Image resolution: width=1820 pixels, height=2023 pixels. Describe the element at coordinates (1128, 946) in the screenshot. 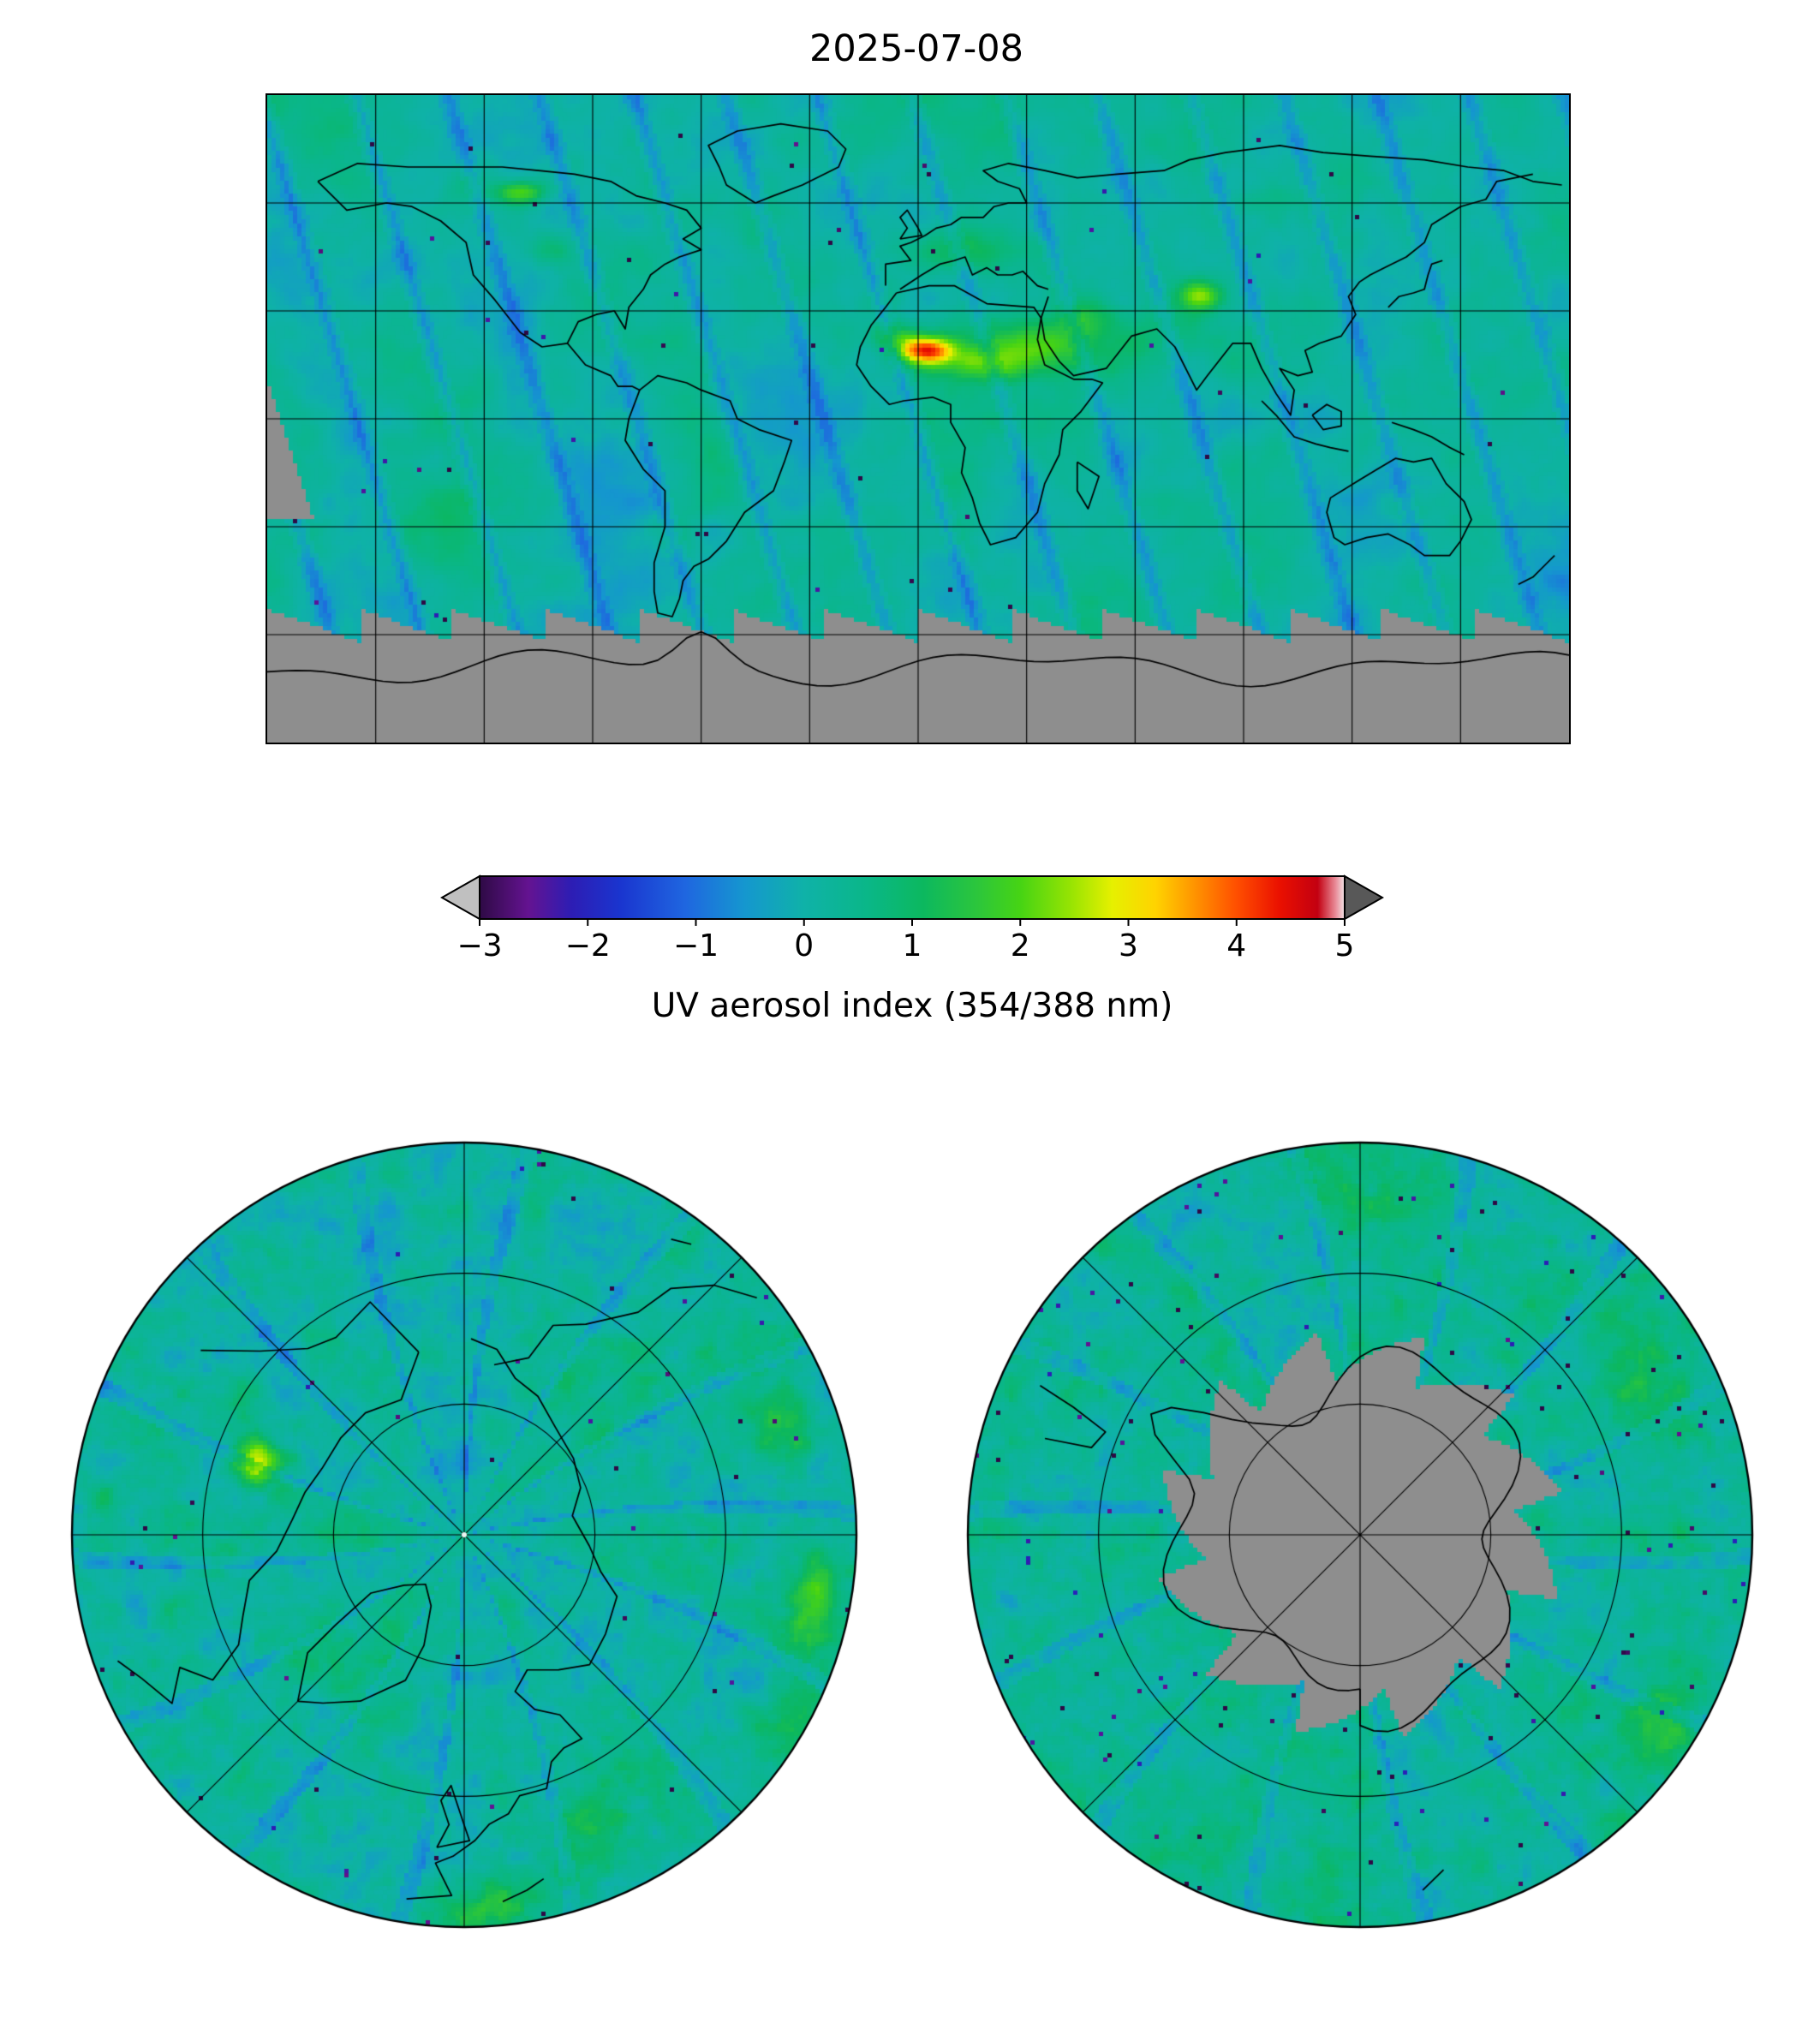

I see `colorbar-tick: 3` at that location.